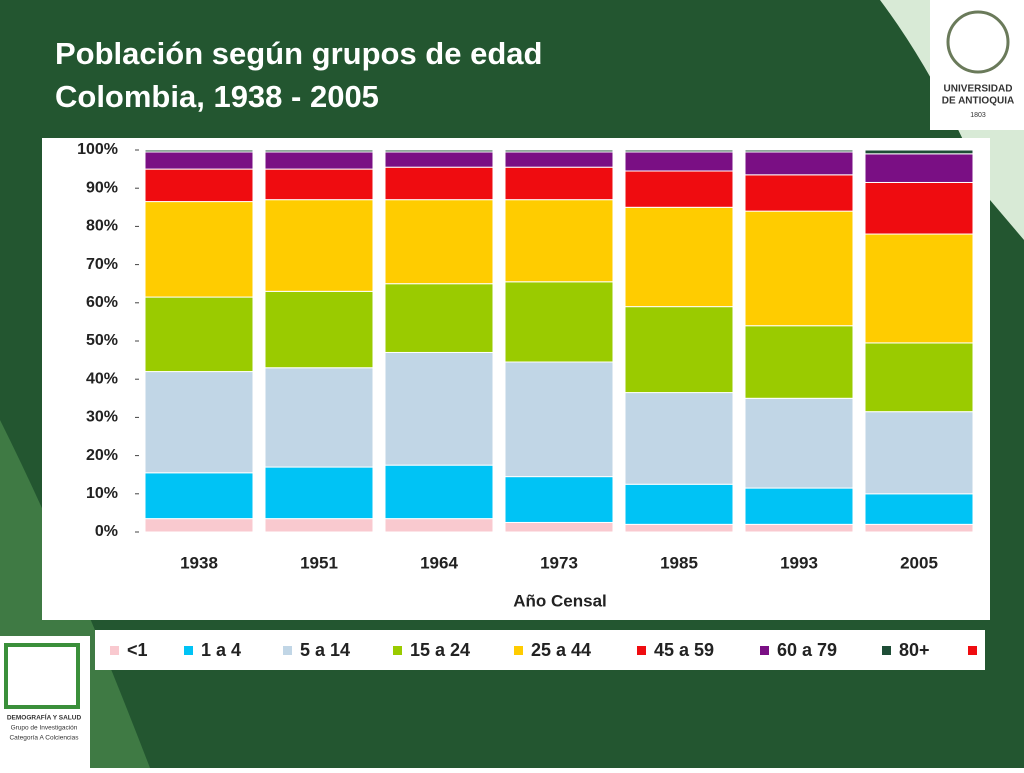  I want to click on x-tick-label: 1938, so click(199, 562).